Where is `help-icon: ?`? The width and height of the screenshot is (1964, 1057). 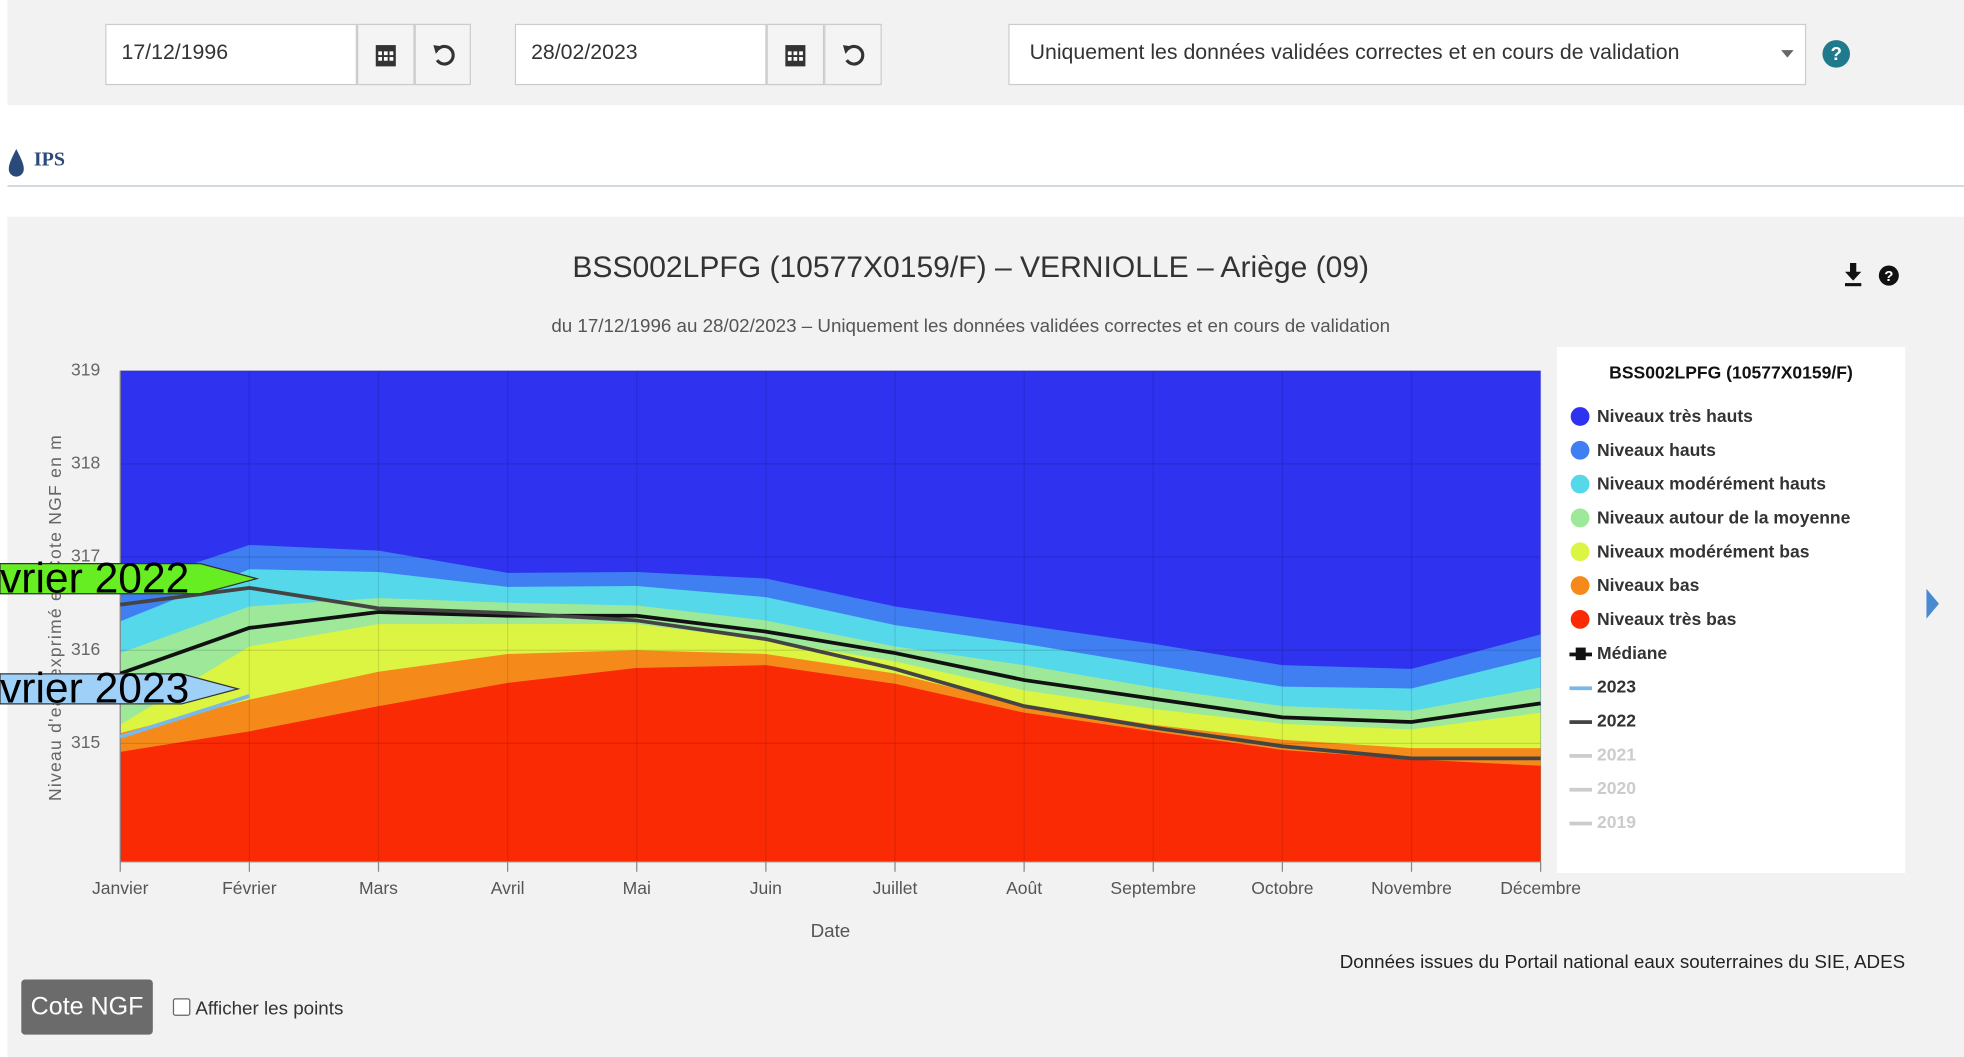 help-icon: ? is located at coordinates (1836, 54).